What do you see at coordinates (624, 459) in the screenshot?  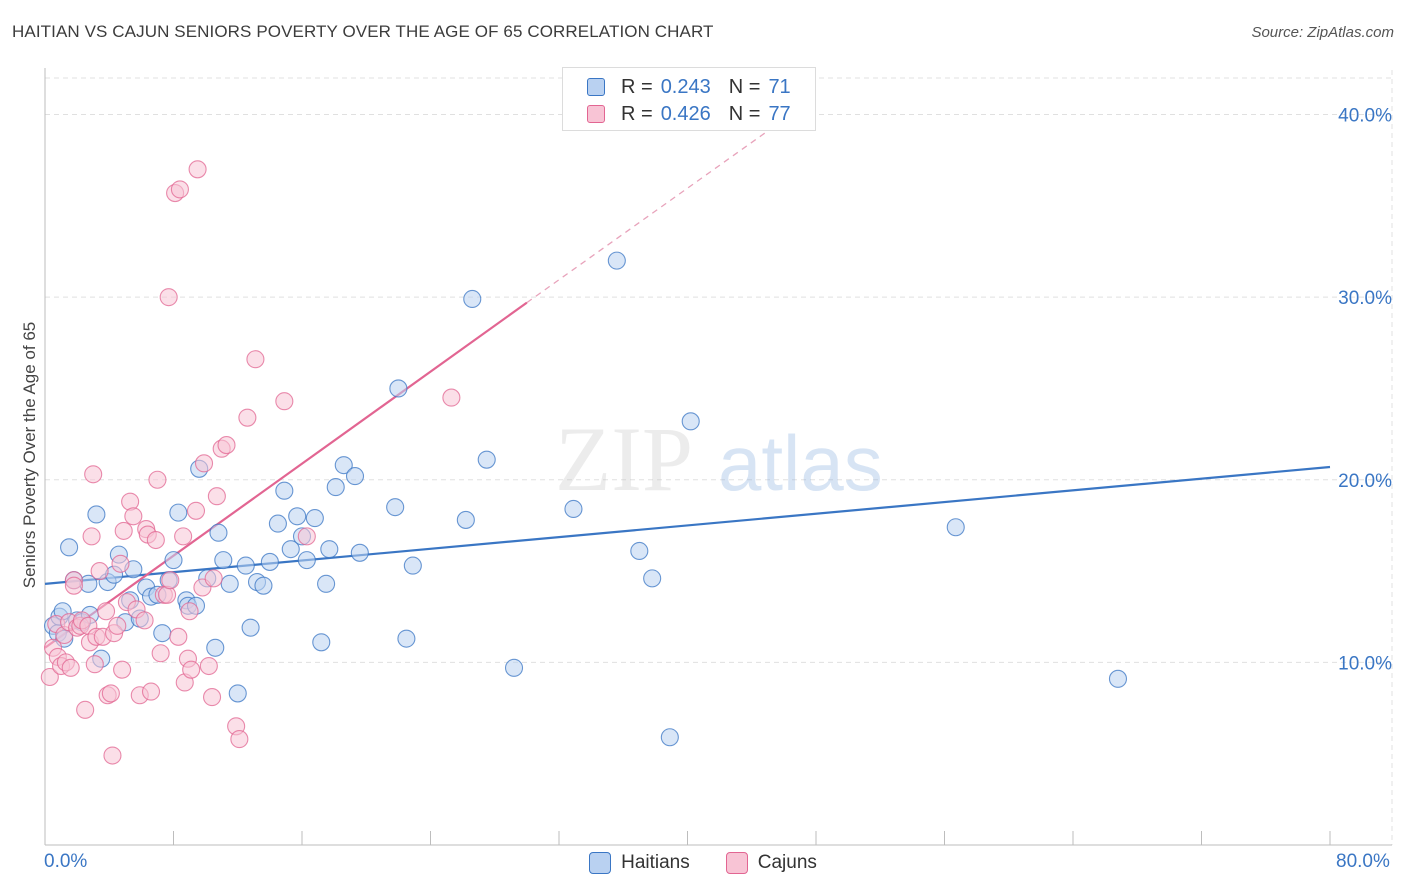 I see `watermark-zip: ZIP` at bounding box center [624, 459].